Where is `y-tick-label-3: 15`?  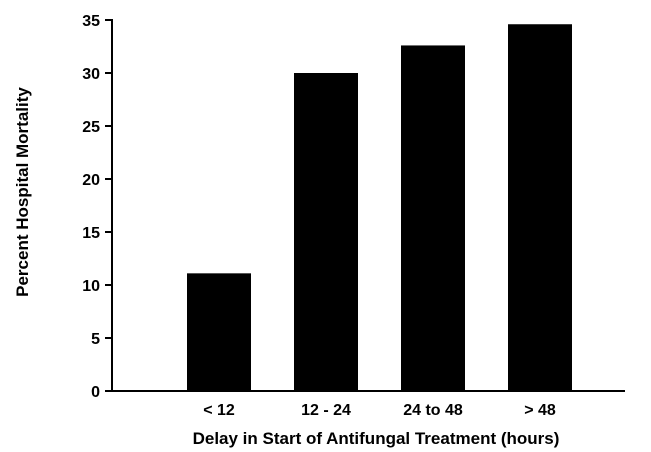 y-tick-label-3: 15 is located at coordinates (91, 233).